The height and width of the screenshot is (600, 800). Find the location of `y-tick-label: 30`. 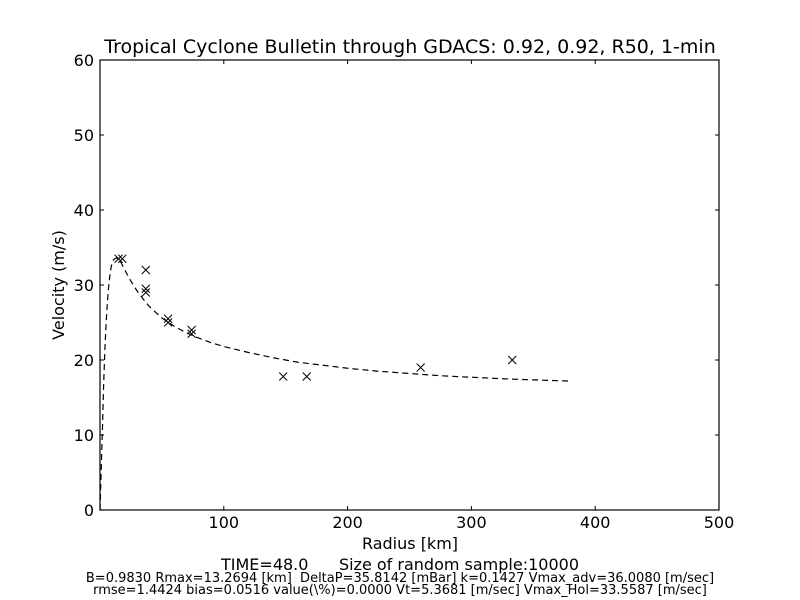

y-tick-label: 30 is located at coordinates (84, 285).